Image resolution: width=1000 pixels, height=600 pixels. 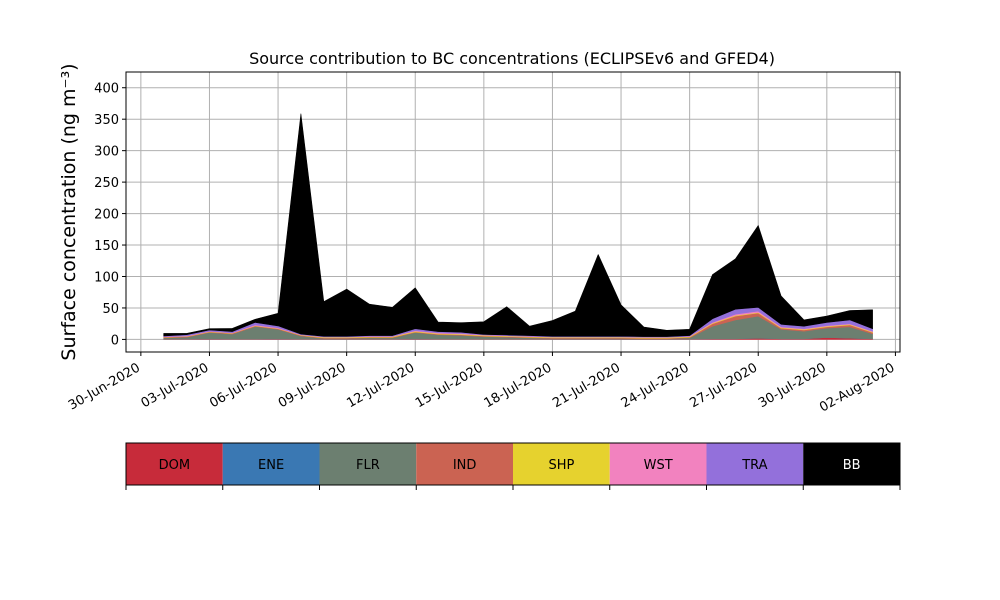 What do you see at coordinates (110, 309) in the screenshot?
I see `y-tick-label: 50` at bounding box center [110, 309].